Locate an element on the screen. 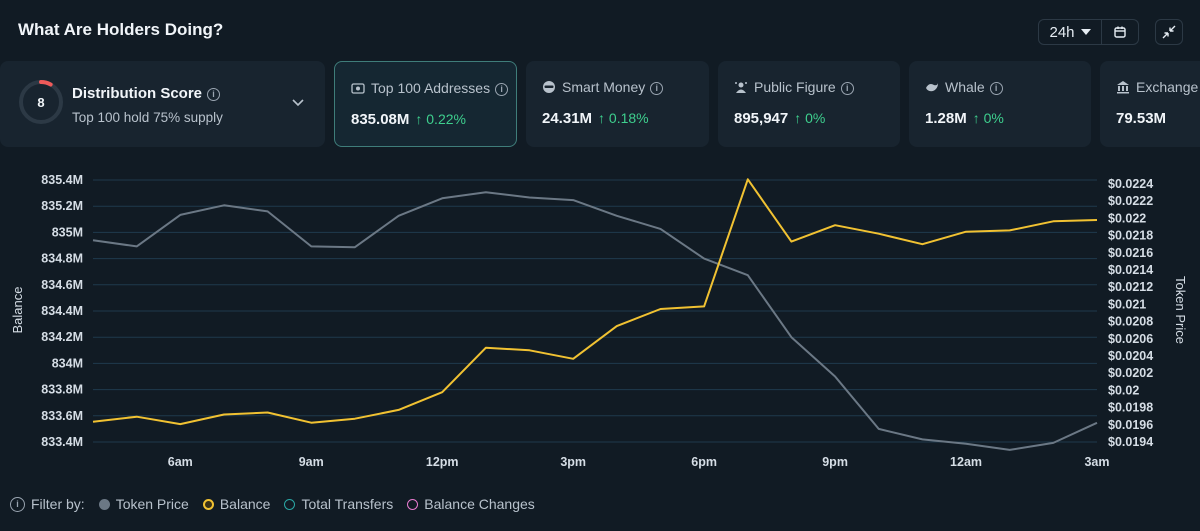 This screenshot has width=1200, height=531. y2-tick-label: $0.0202 is located at coordinates (1130, 373).